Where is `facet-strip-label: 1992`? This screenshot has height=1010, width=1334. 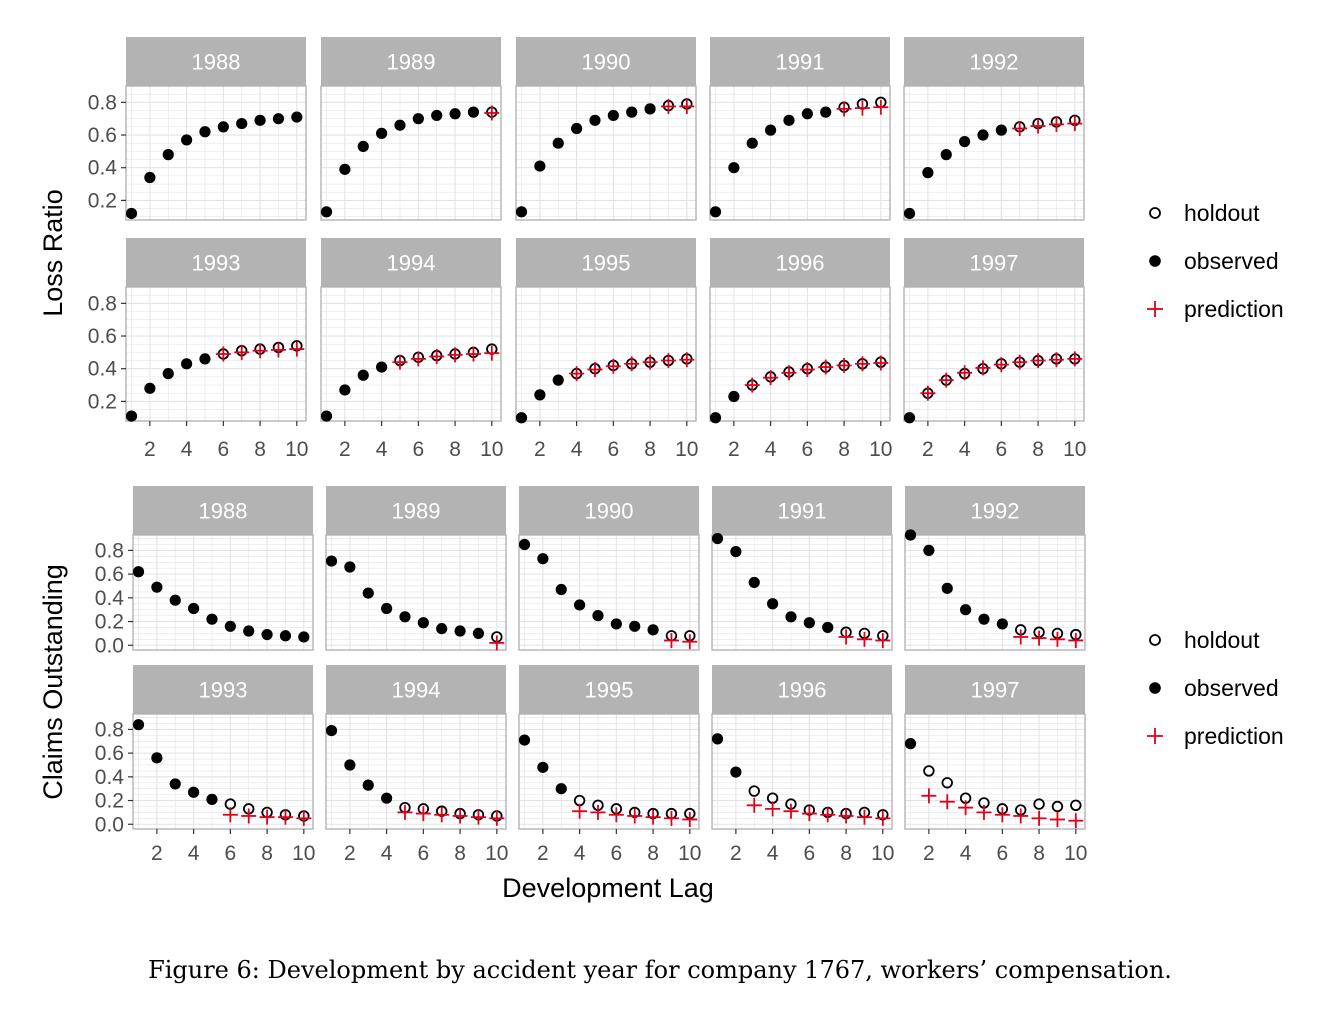
facet-strip-label: 1992 is located at coordinates (995, 511).